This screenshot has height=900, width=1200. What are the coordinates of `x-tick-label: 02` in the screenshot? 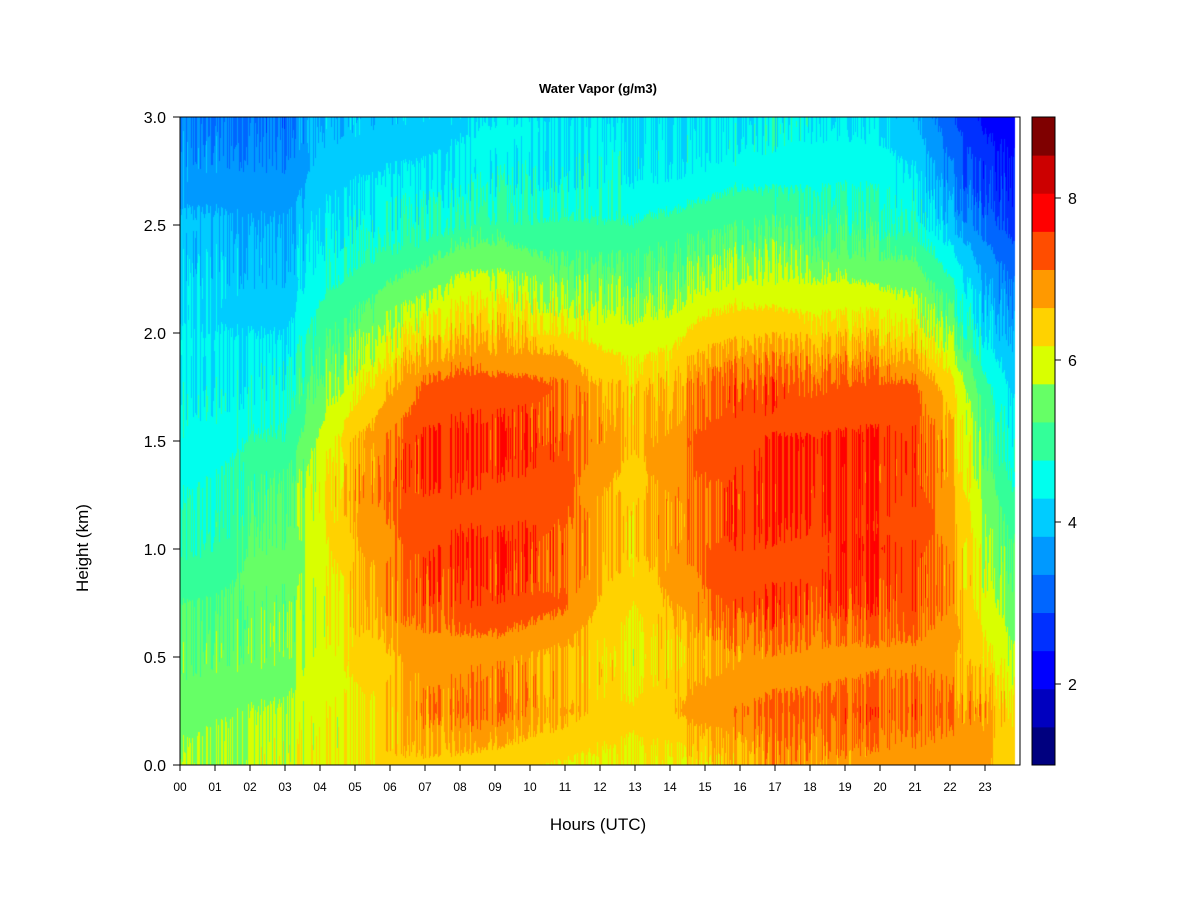 It's located at (250, 787).